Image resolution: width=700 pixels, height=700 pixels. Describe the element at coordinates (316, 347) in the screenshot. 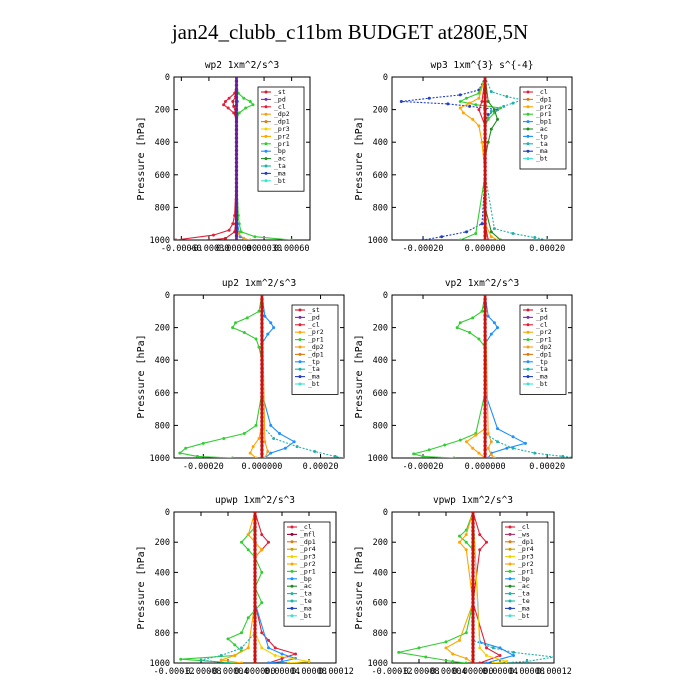

I see `legend-label: _dp2` at that location.